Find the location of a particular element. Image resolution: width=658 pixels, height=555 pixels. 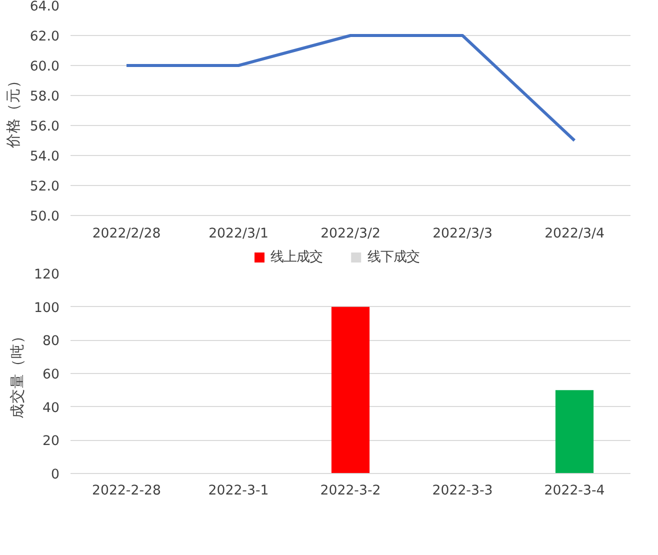

x-tick-label: 2022/3/2 is located at coordinates (350, 234).